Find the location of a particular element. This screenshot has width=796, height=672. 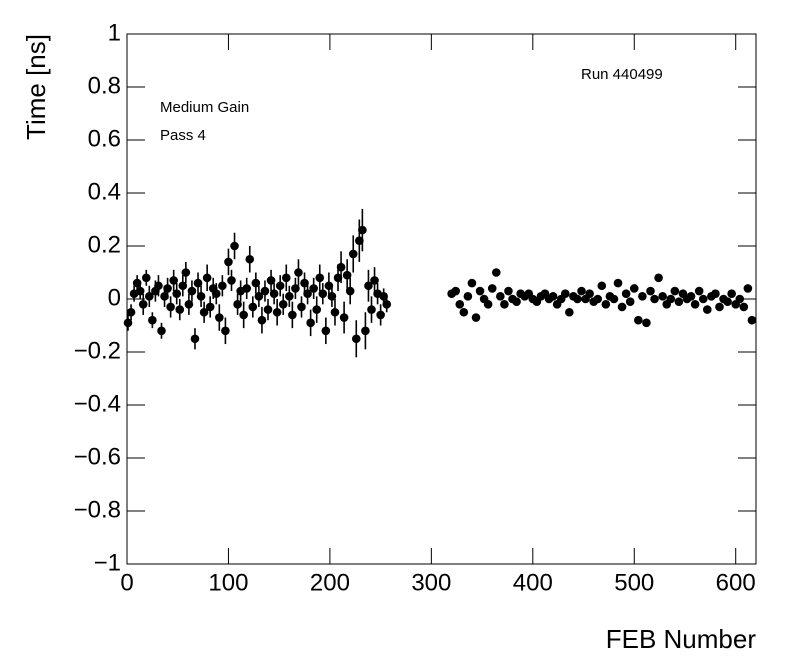

x-axis-title: FEB Number is located at coordinates (681, 639).